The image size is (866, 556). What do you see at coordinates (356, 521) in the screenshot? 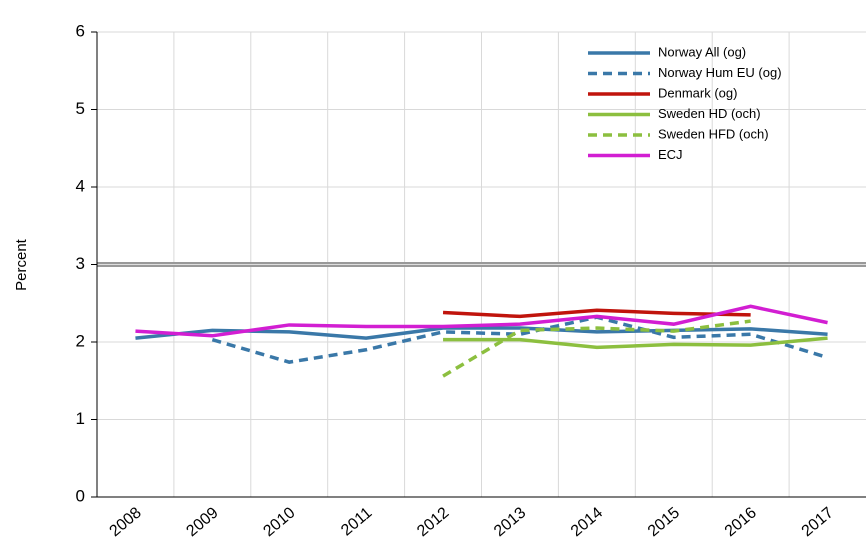
I see `x-tick-label: 2011` at bounding box center [356, 521].